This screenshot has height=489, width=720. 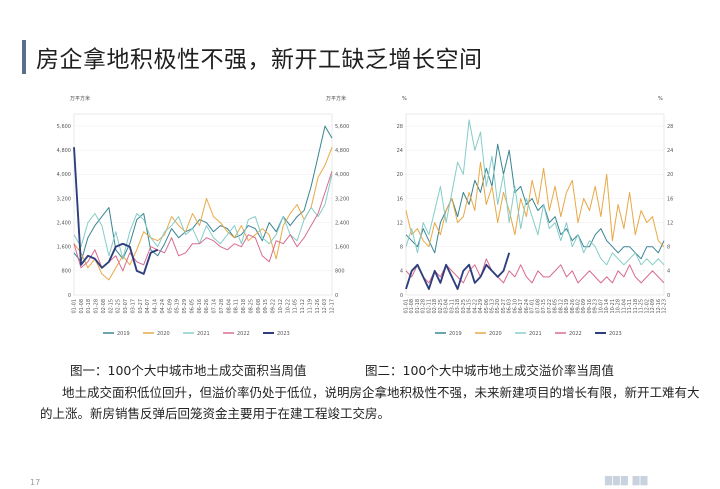 What do you see at coordinates (141, 306) in the screenshot?
I see `x-tick-label: 03-27` at bounding box center [141, 306].